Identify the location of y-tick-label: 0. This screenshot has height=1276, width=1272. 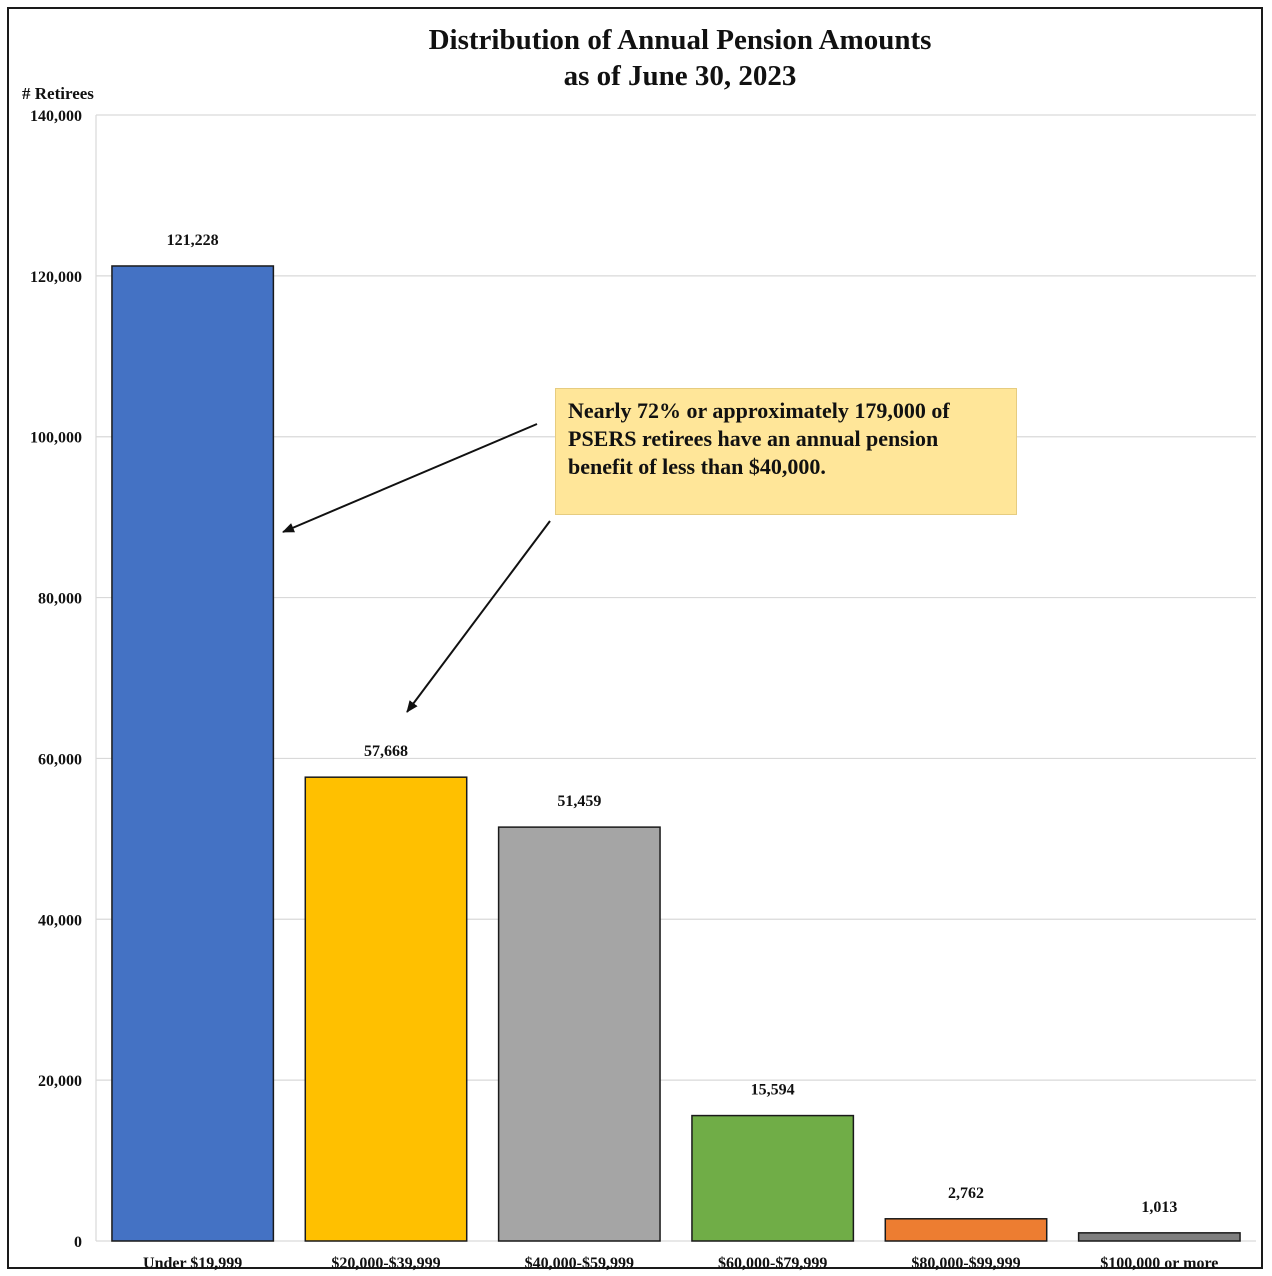
(78, 1242).